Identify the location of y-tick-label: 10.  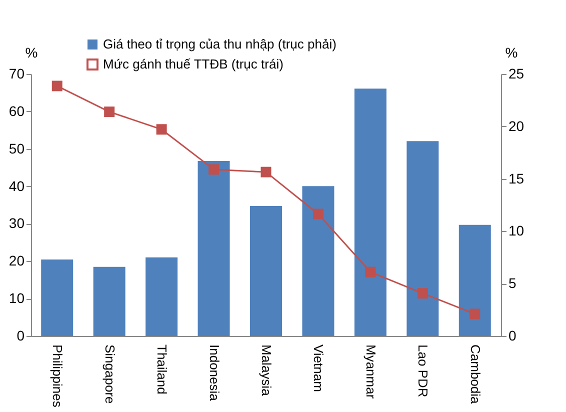
(16, 298).